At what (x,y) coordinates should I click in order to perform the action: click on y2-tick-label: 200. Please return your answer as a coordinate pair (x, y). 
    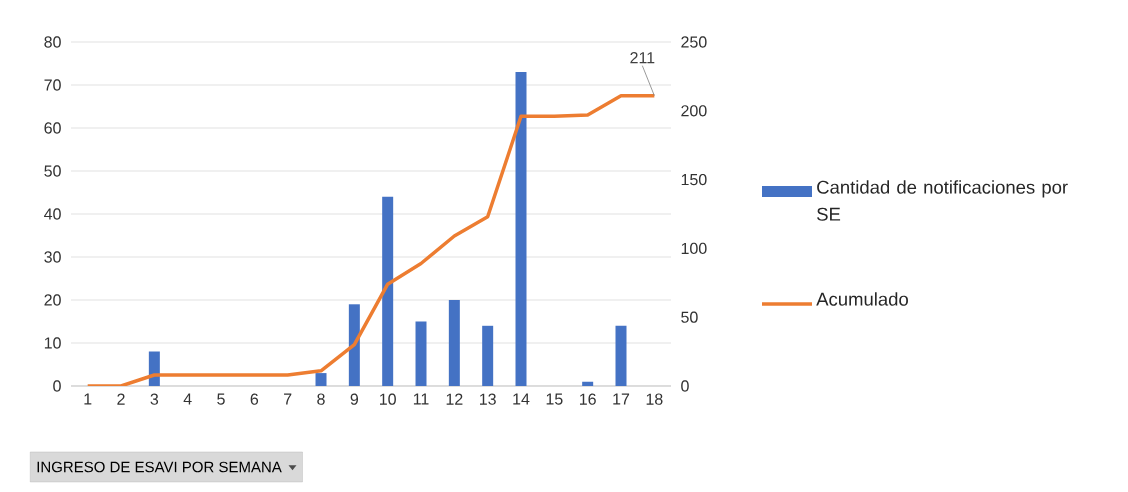
    Looking at the image, I should click on (694, 111).